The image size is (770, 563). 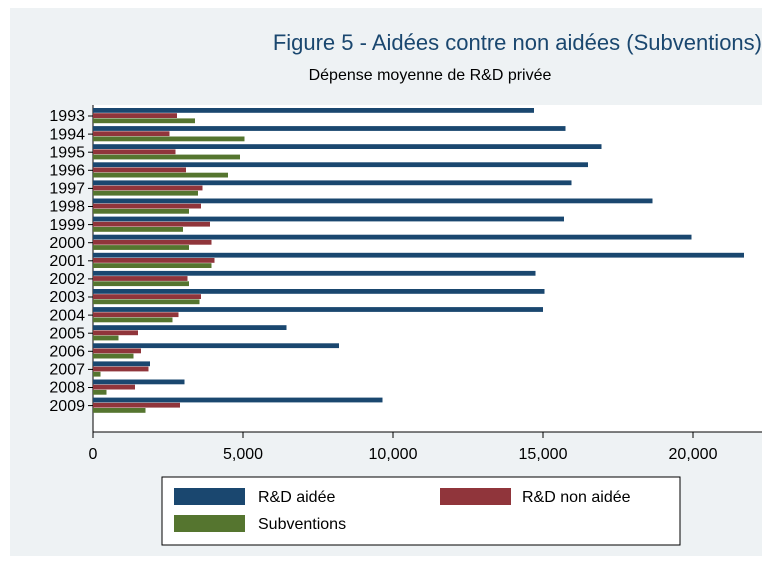 I want to click on y-tick-label: 1997, so click(x=67, y=189).